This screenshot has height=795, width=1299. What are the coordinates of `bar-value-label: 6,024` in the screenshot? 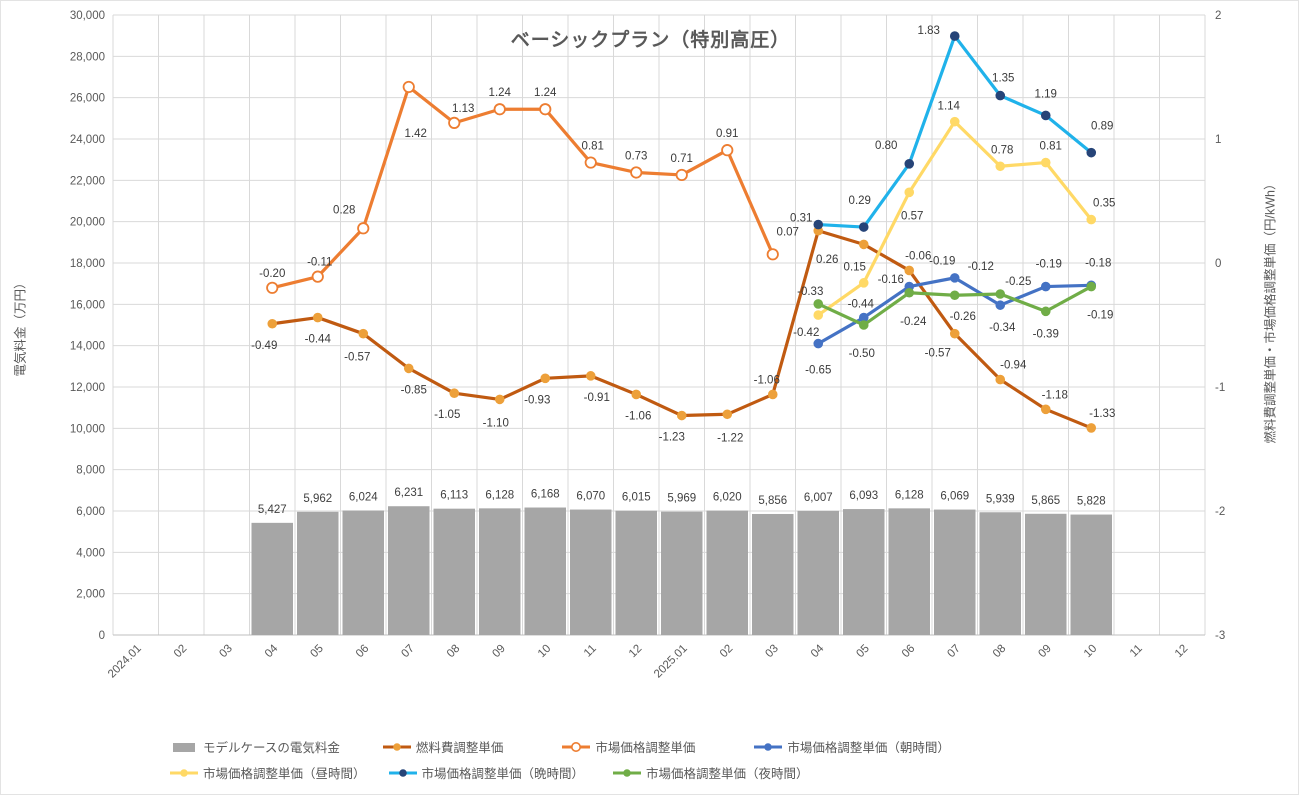 It's located at (363, 498).